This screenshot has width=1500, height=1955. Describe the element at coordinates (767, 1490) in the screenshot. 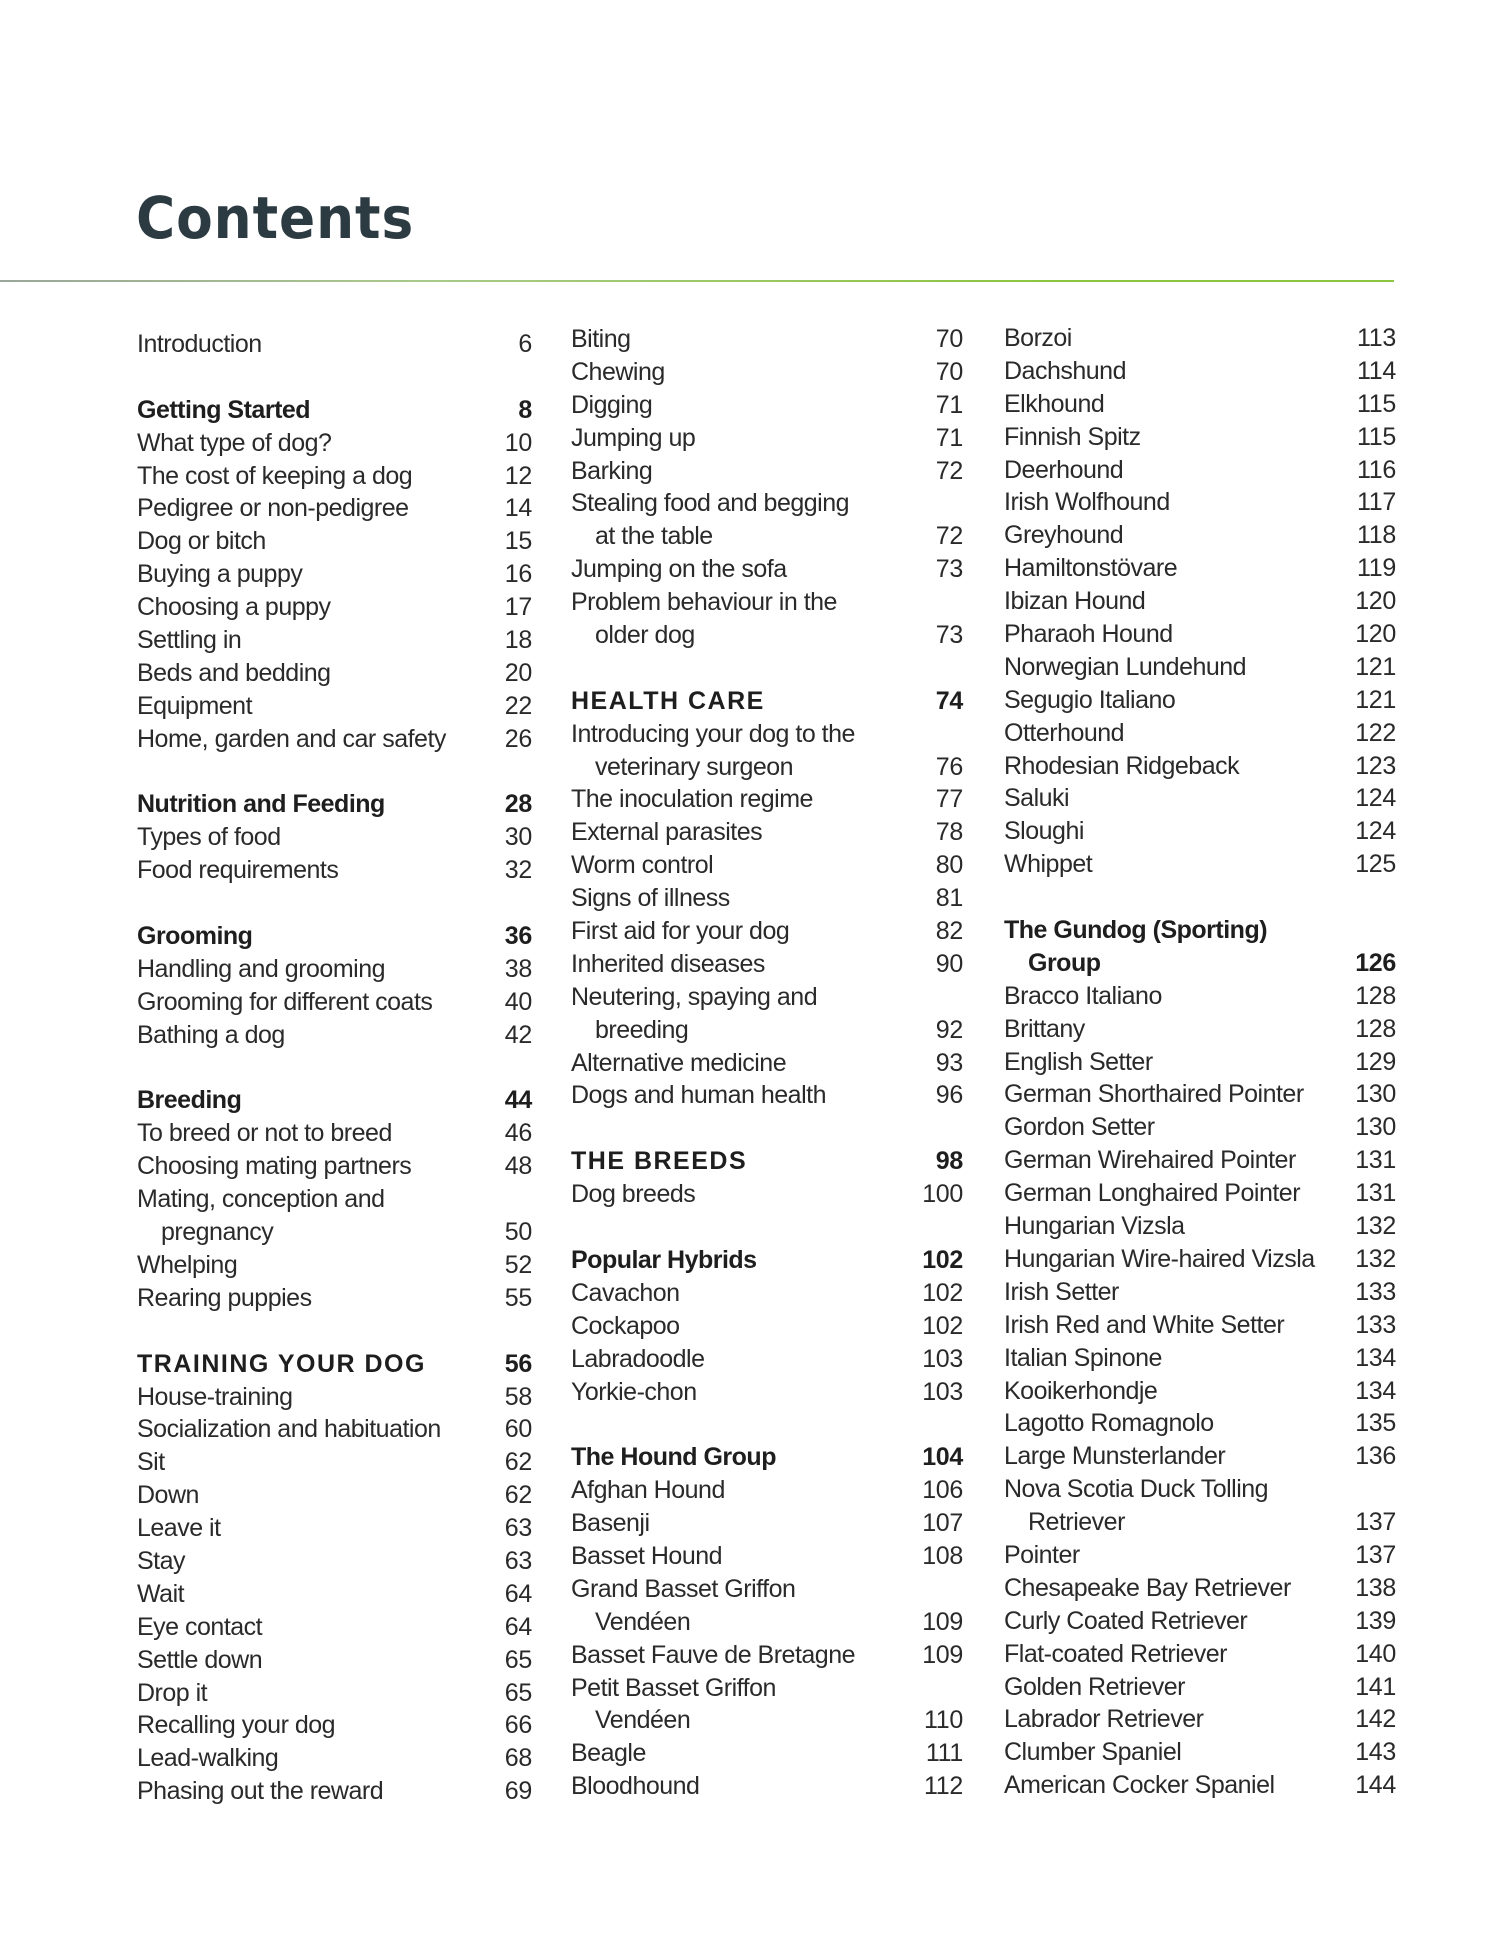

I see `toc-entry: Afghan Hound 106` at that location.